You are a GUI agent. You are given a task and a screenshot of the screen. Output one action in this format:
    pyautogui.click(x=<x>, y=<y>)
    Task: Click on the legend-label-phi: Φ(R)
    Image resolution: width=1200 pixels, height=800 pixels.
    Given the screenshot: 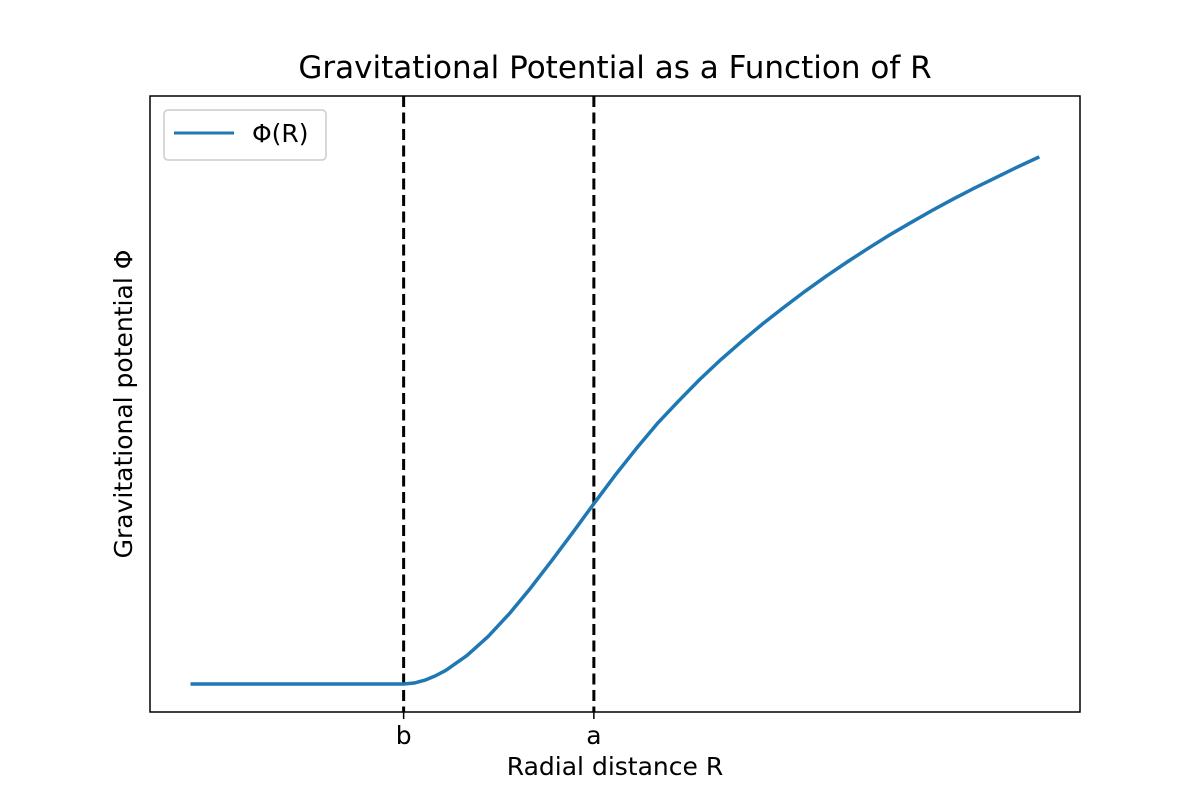 What is the action you would take?
    pyautogui.click(x=280, y=133)
    